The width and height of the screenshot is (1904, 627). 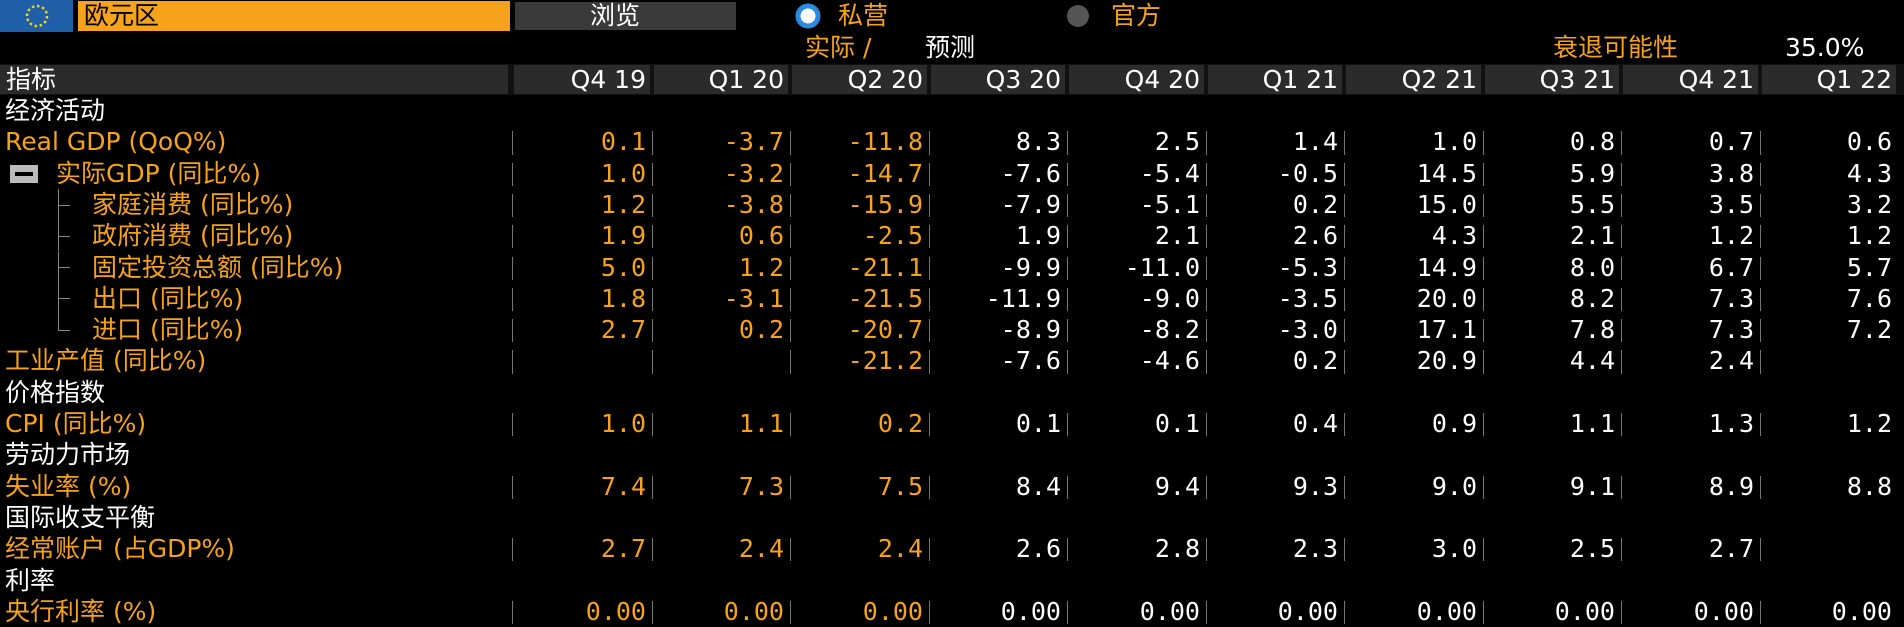 What do you see at coordinates (623, 267) in the screenshot?
I see `cell-value: 5.0` at bounding box center [623, 267].